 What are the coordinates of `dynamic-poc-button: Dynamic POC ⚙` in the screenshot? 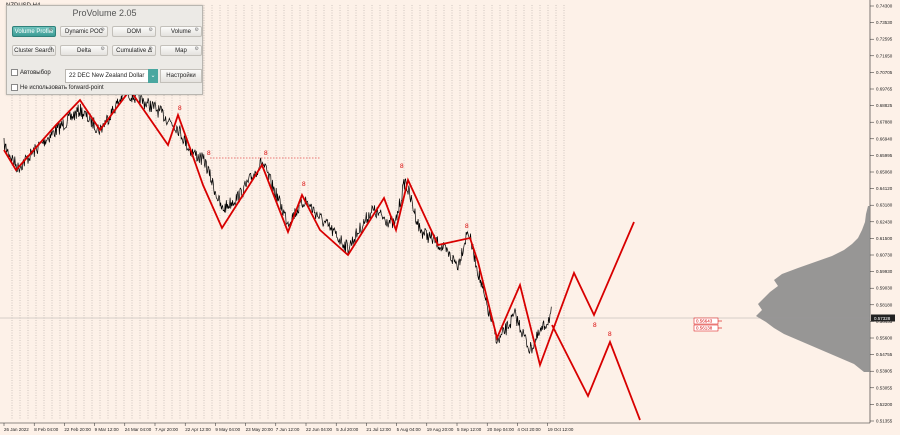 It's located at (84, 31).